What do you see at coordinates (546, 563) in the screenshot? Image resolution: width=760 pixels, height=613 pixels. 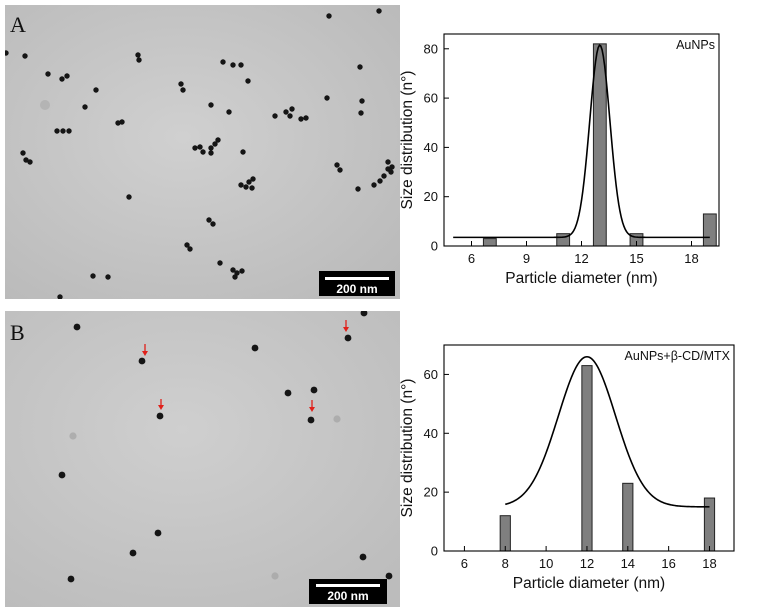 I see `x-tick-label: 10` at bounding box center [546, 563].